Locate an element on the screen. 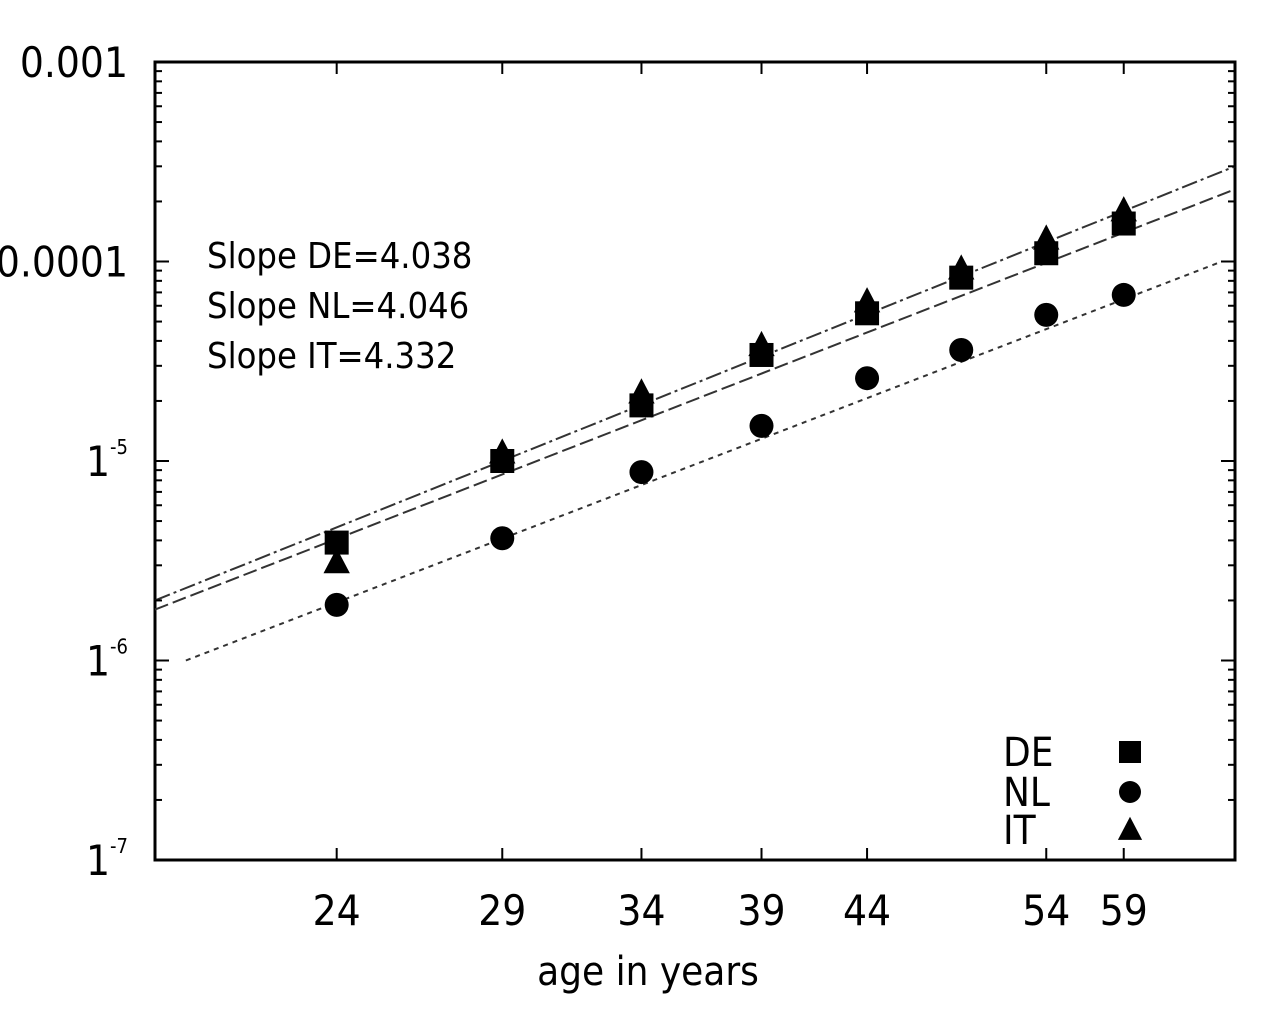 This screenshot has height=1025, width=1280. slope-annotation-it: Slope IT=4.332 is located at coordinates (331, 356).